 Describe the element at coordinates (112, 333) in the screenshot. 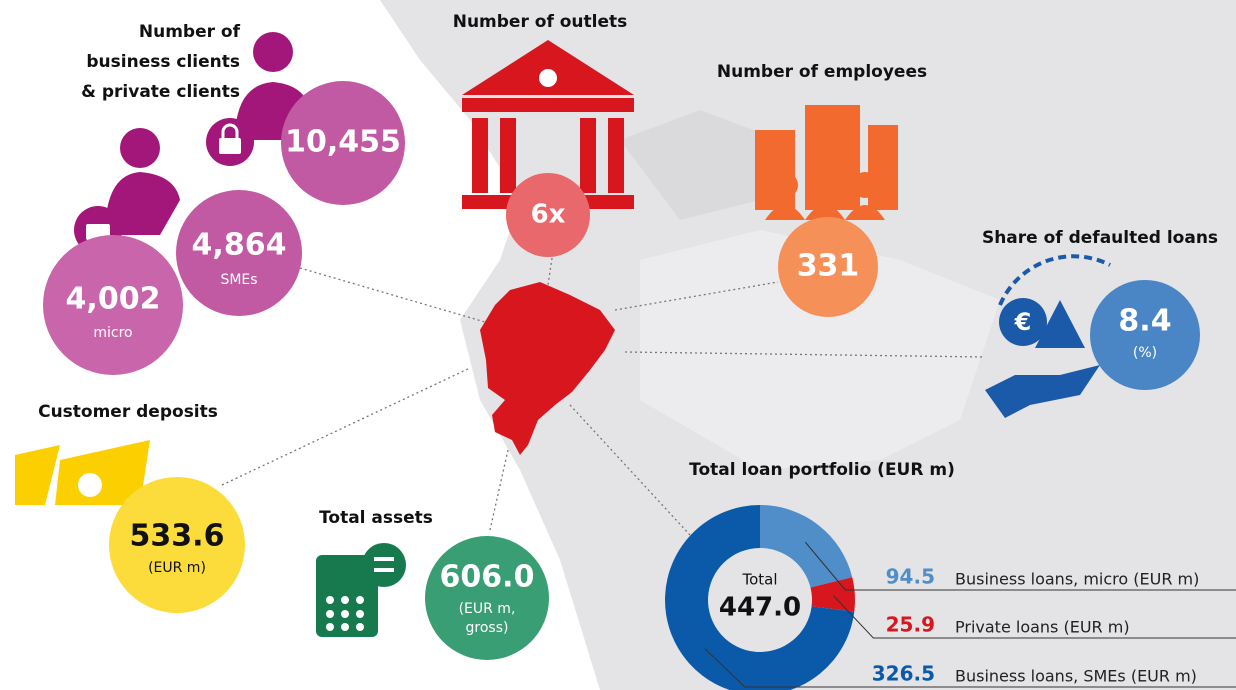

I see `unit: micro` at that location.